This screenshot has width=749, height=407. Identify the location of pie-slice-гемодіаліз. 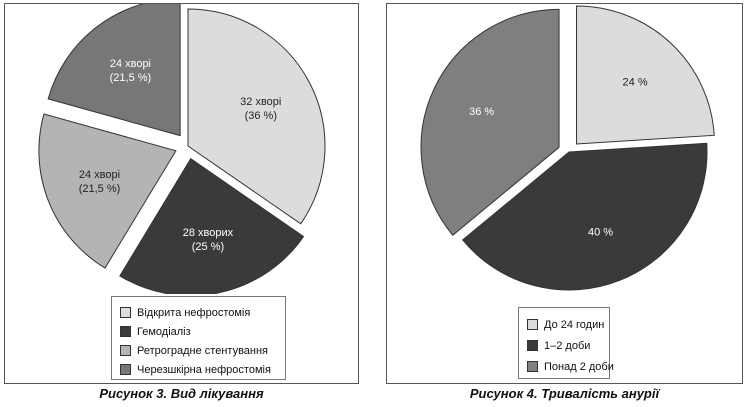
(212, 225).